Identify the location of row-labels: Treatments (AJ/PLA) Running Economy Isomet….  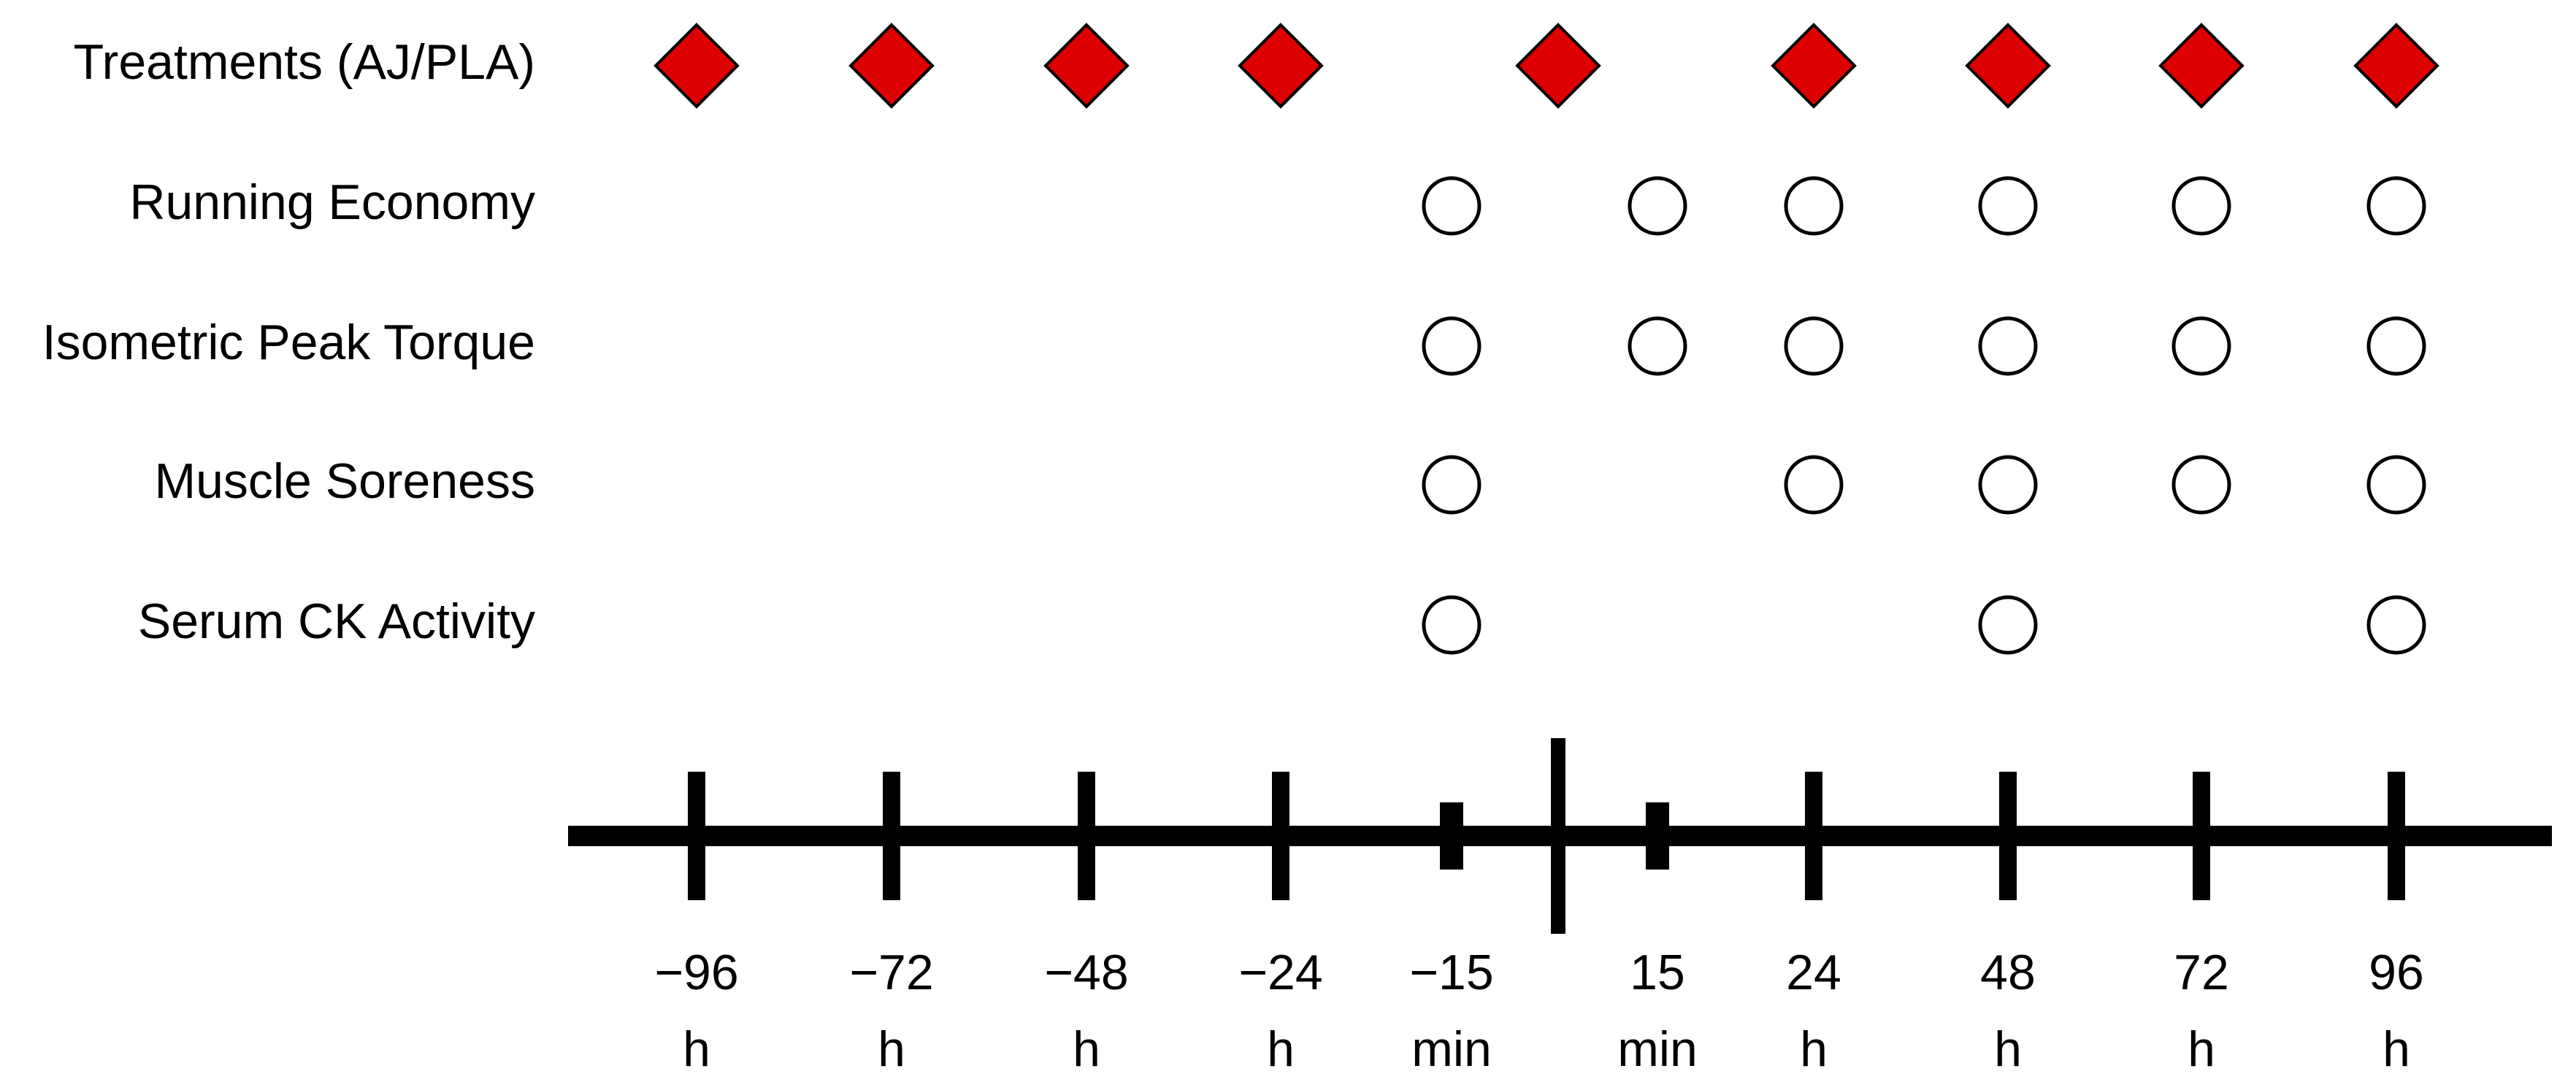
(288, 341).